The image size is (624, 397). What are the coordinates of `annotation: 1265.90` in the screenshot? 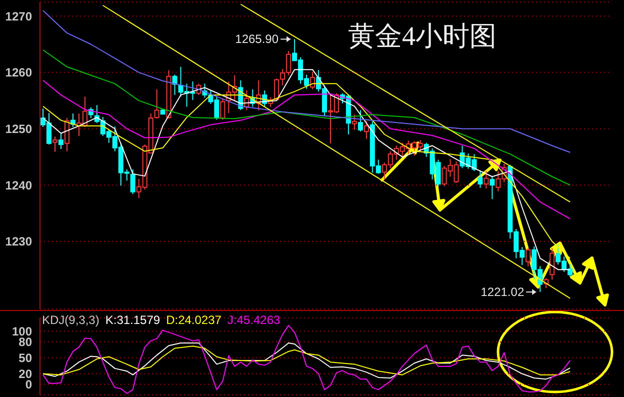 It's located at (257, 39).